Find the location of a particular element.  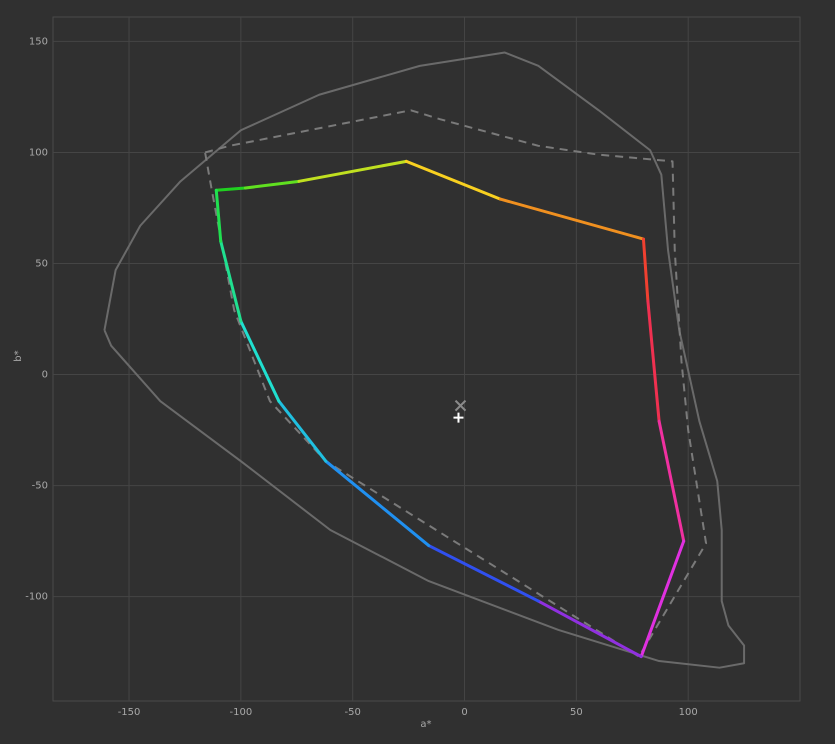

x-tick-label: 0 is located at coordinates (464, 712).